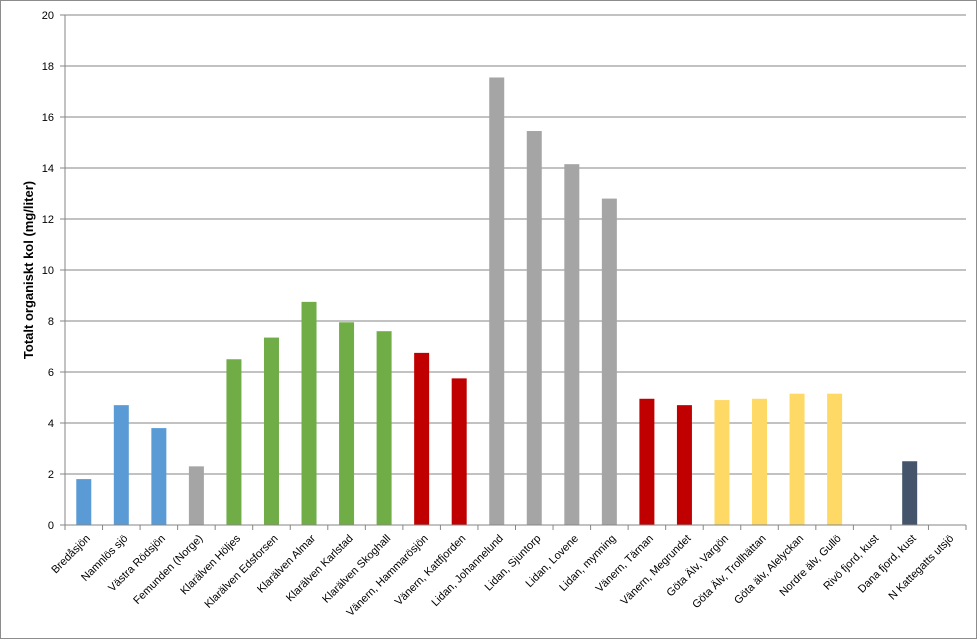  What do you see at coordinates (168, 570) in the screenshot?
I see `x-tick-label: Femunden (Norge)` at bounding box center [168, 570].